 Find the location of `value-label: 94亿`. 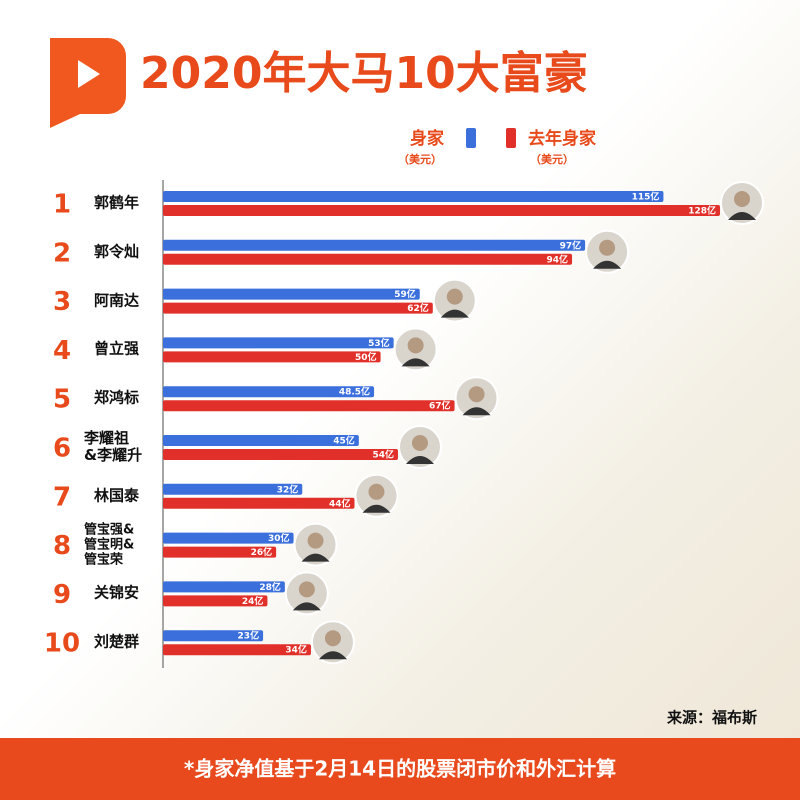

value-label: 94亿 is located at coordinates (558, 259).